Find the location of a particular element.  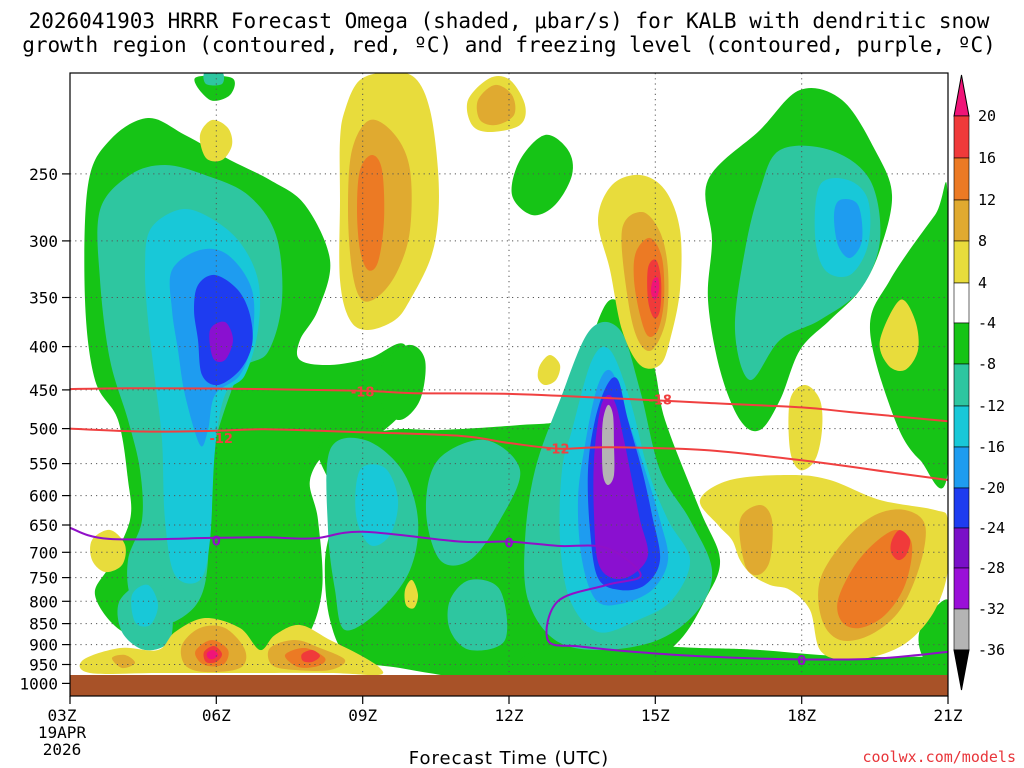

ground-surface is located at coordinates (509, 685).